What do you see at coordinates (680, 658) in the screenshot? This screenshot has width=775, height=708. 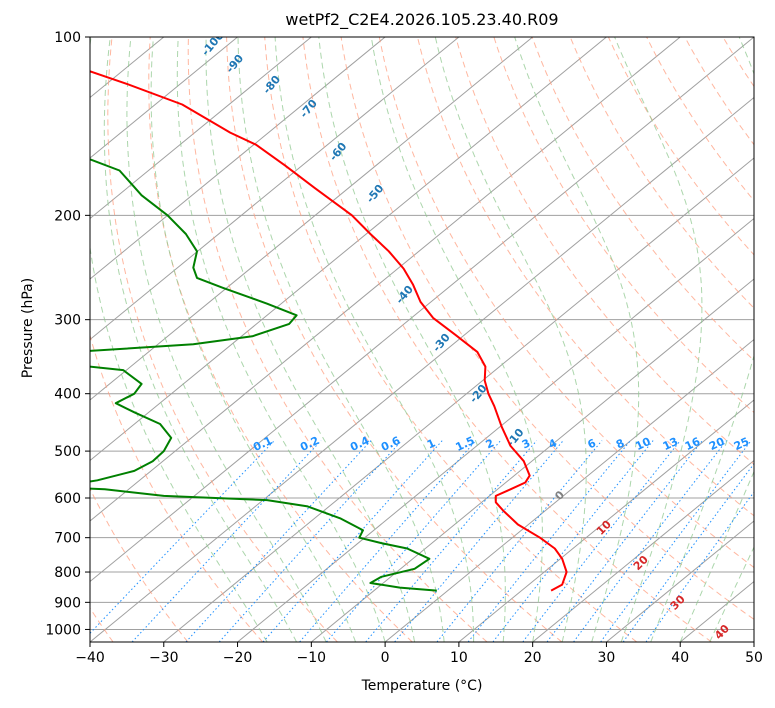 I see `x-tick-label: 40` at bounding box center [680, 658].